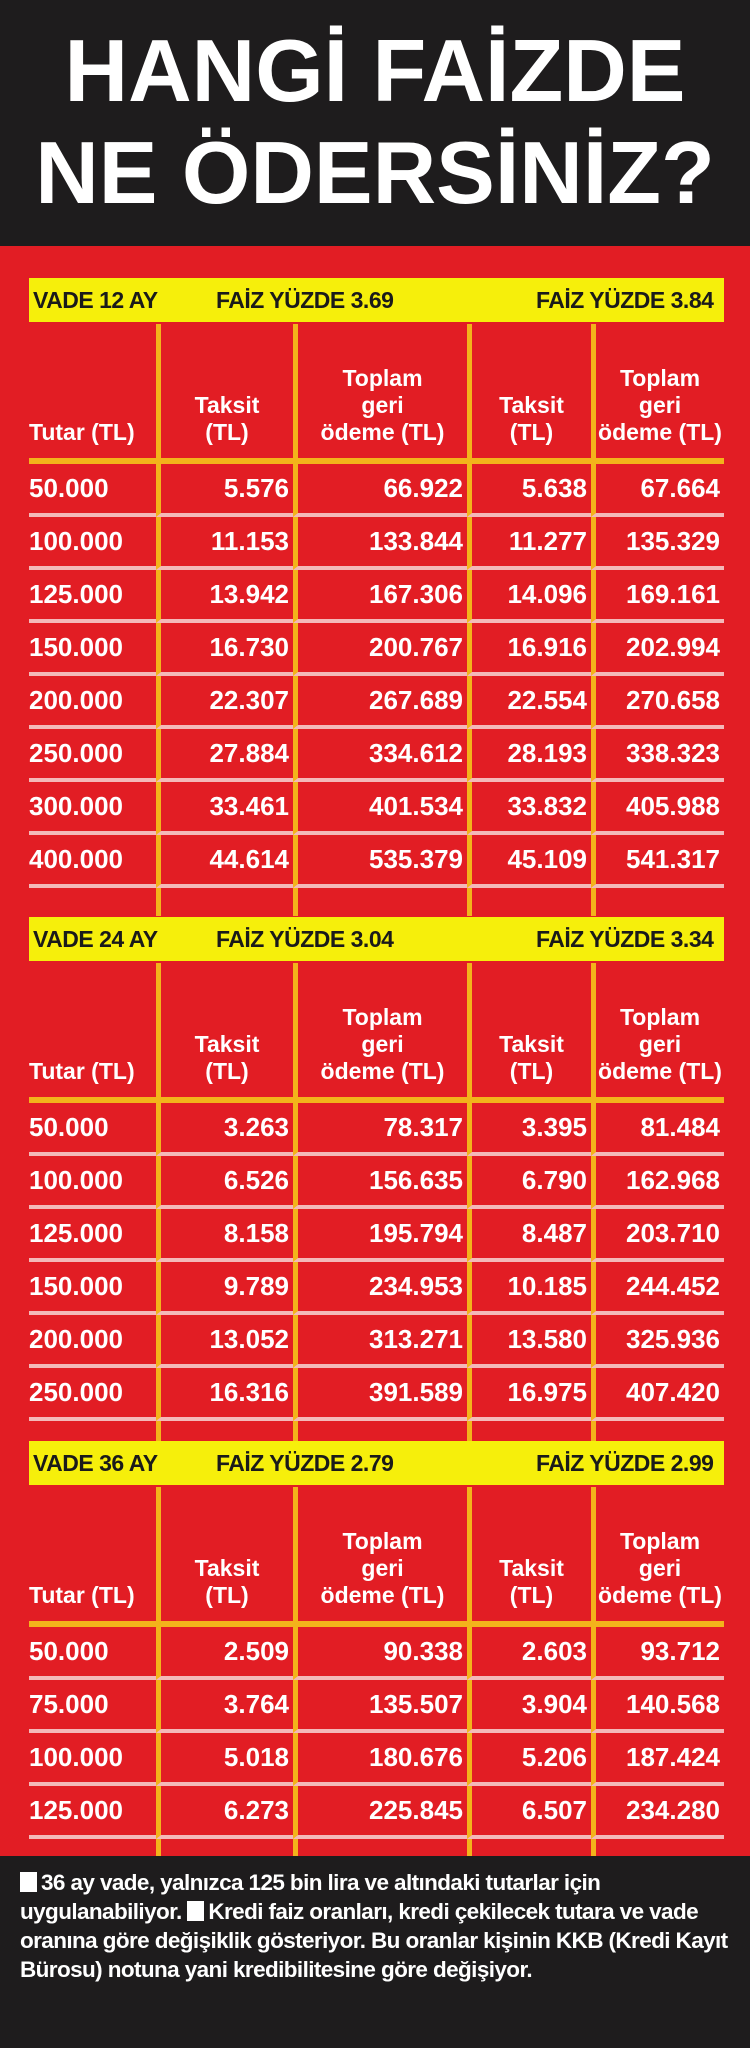 The image size is (750, 2048). Describe the element at coordinates (376, 702) in the screenshot. I see `table-row: 200.000 22.307 267.689 22.554 270.658` at that location.